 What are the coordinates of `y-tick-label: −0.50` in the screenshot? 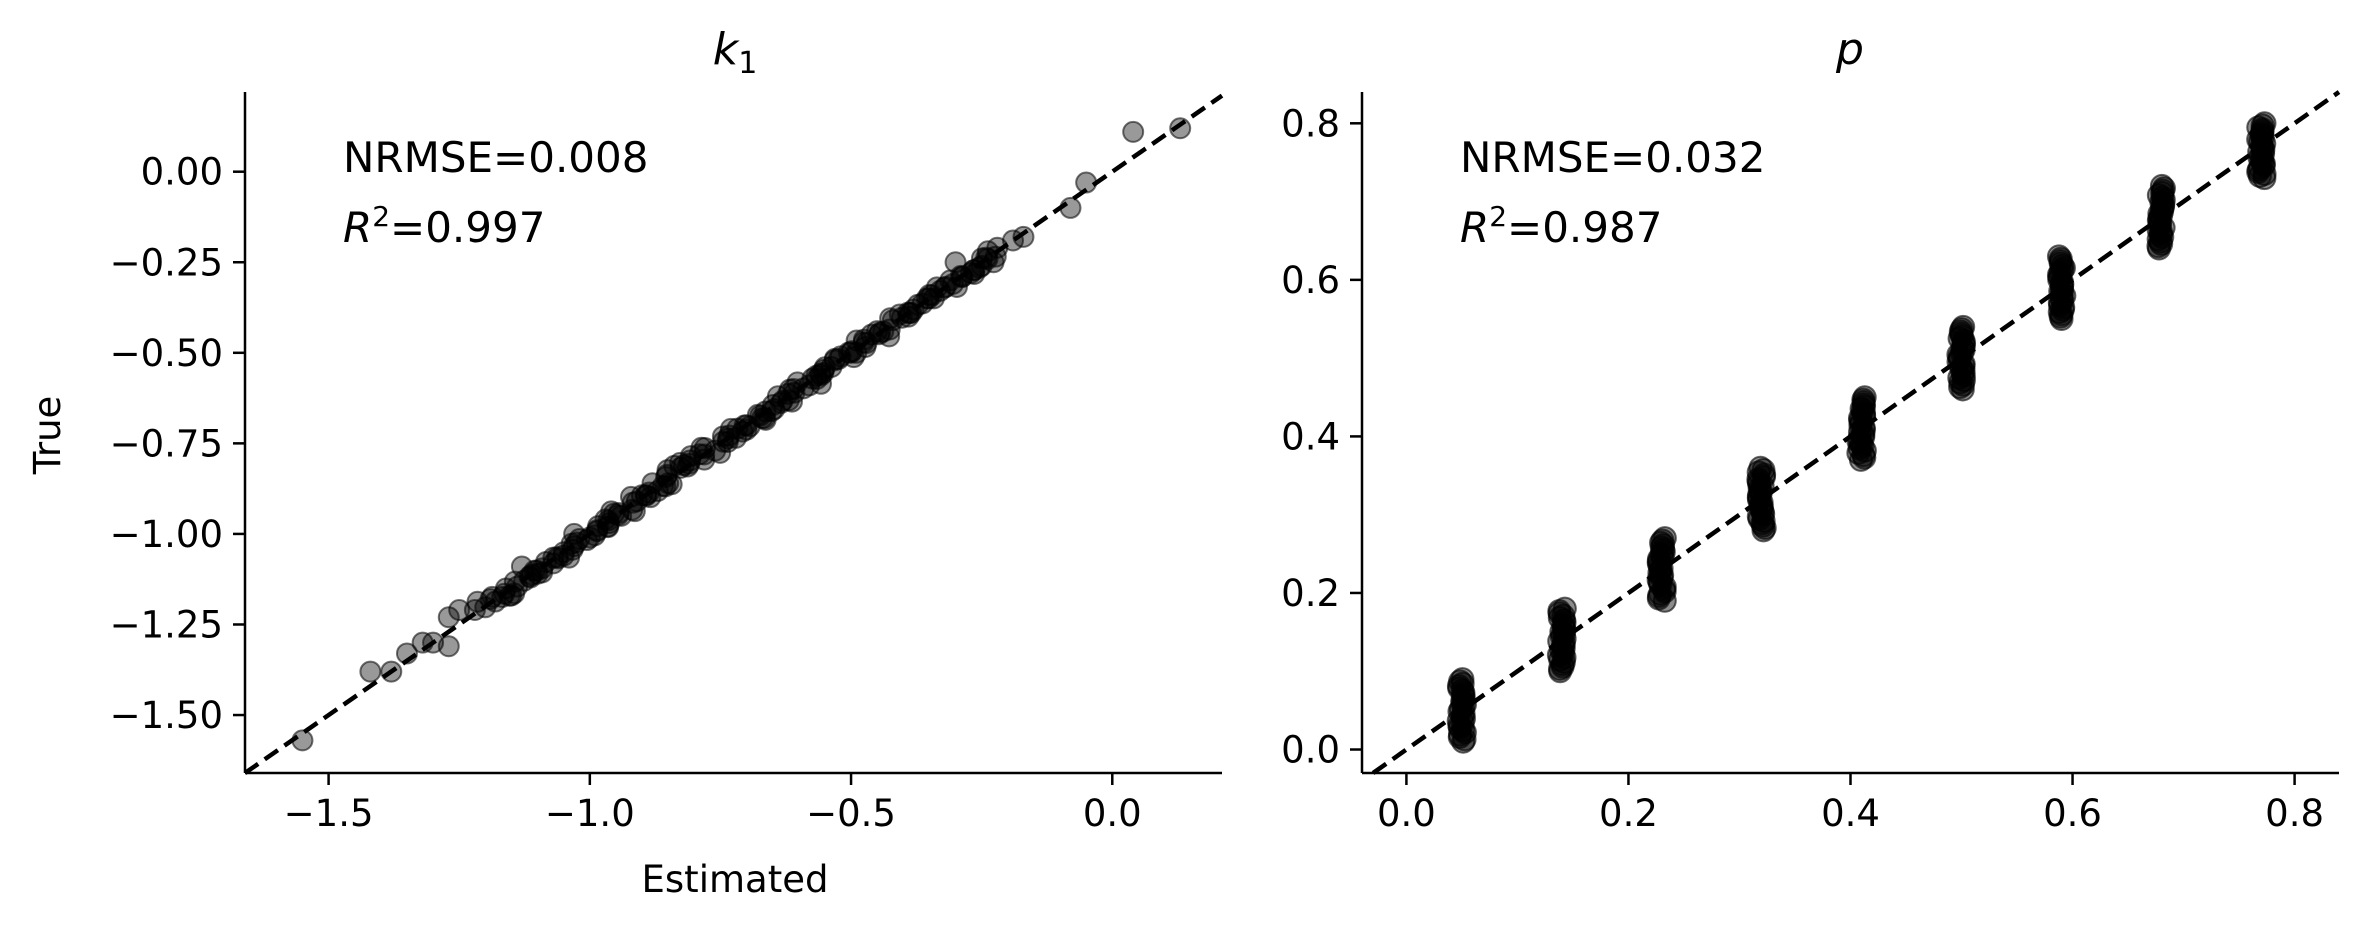 It's located at (166, 353).